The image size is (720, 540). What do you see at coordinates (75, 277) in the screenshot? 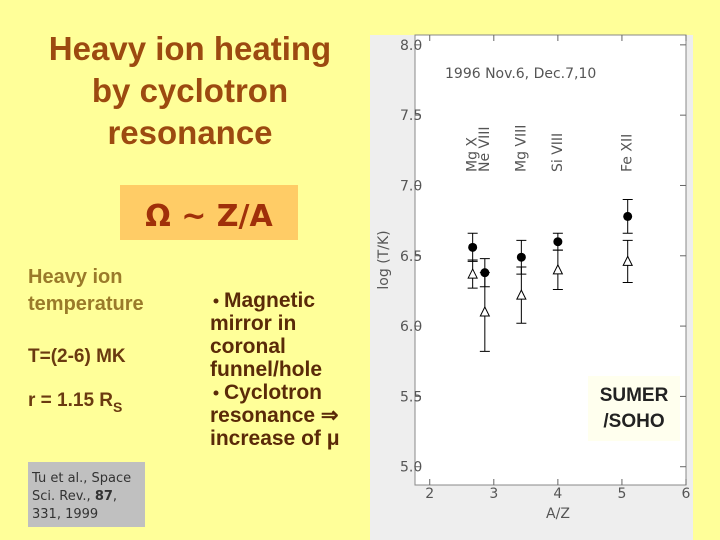
I see `label-line: Heavy ion` at bounding box center [75, 277].